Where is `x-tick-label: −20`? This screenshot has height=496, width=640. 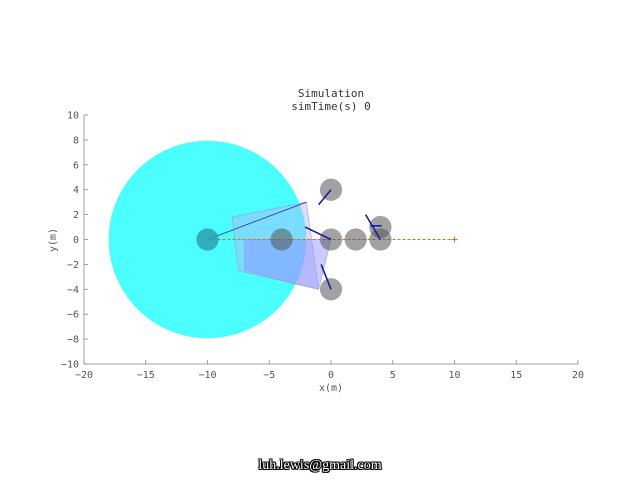
x-tick-label: −20 is located at coordinates (84, 375).